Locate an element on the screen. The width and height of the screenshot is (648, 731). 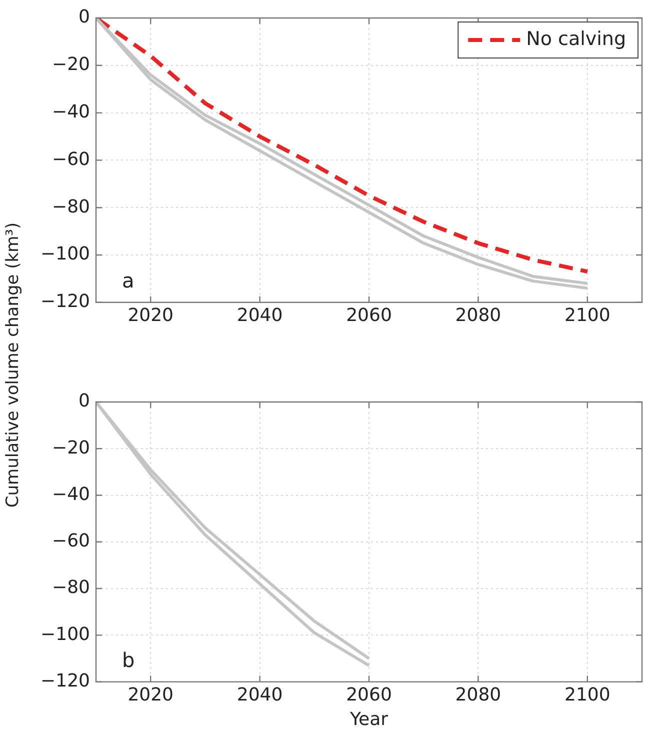
x-axis-title: Year is located at coordinates (368, 719).